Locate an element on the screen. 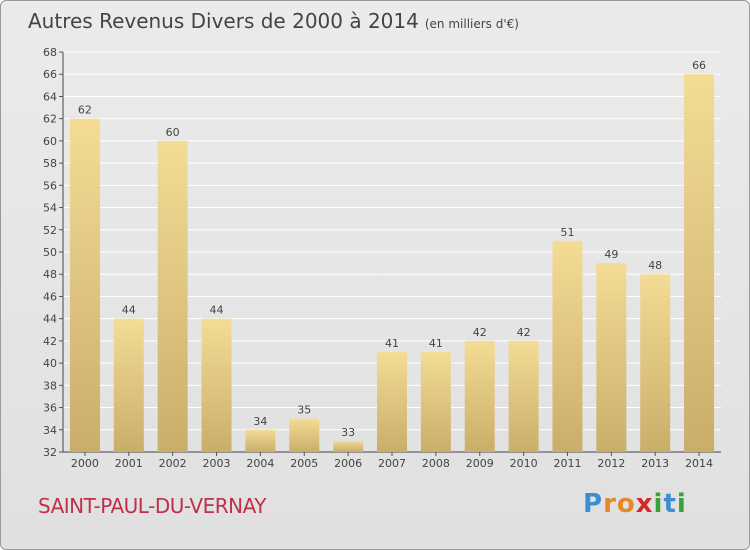  y-tick-label: 40 is located at coordinates (50, 363).